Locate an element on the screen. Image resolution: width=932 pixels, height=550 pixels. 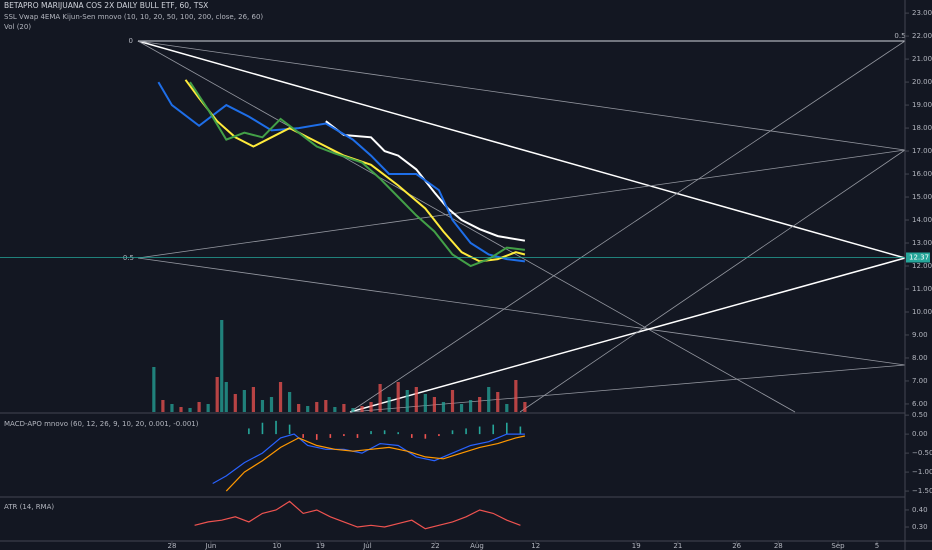
y-tick-label: −1.50 is located at coordinates (922, 491).